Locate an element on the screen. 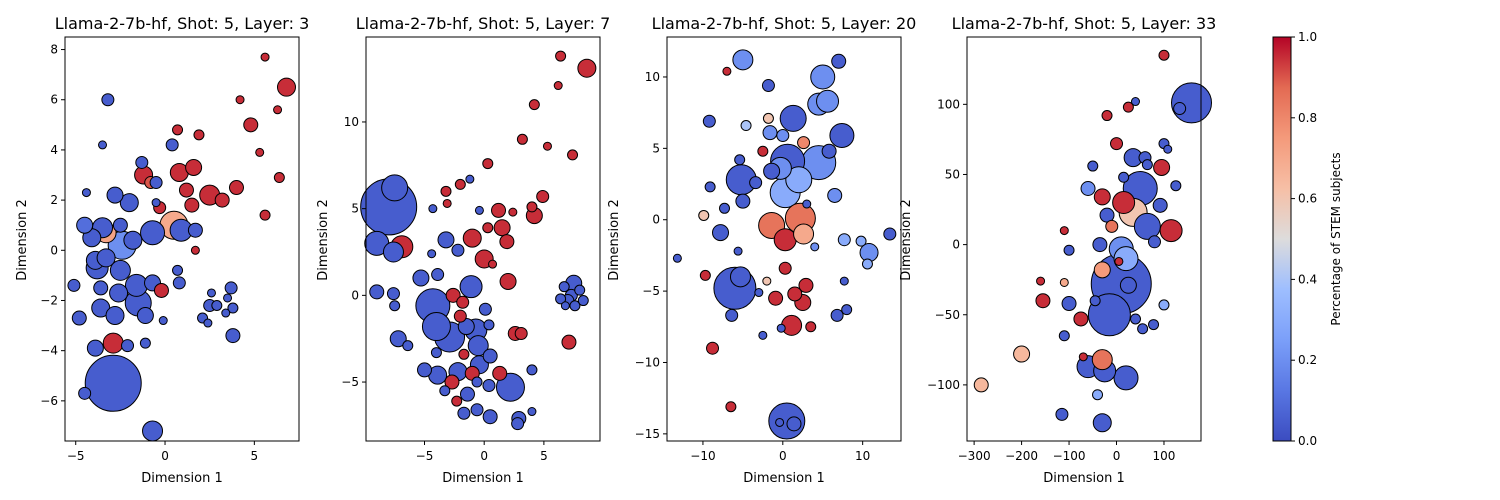 The image size is (1500, 500). panel-title: Llama-2-7b-hf, Shot: 5, Layer: 33 is located at coordinates (1084, 23).